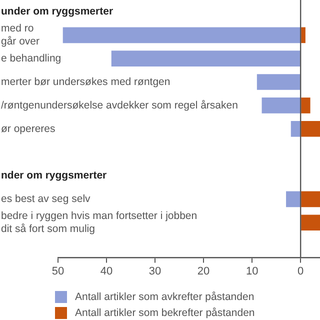 This screenshot has height=320, width=320. Describe the element at coordinates (58, 271) in the screenshot. I see `x-tick-label: 50` at that location.